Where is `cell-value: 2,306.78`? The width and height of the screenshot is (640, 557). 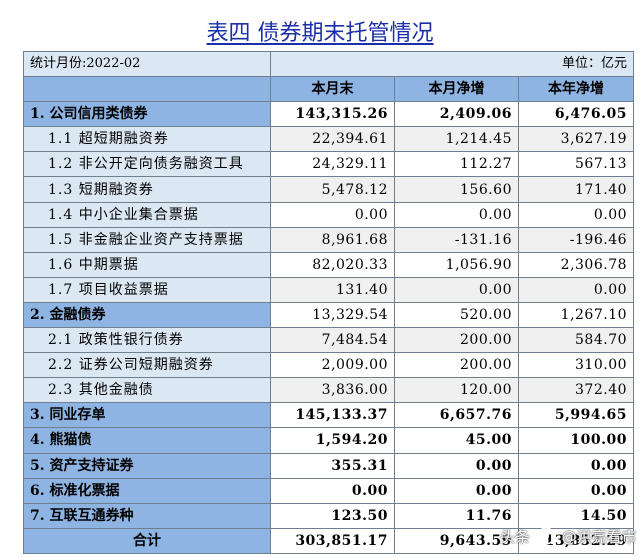
cell-value: 2,306.78 is located at coordinates (576, 264).